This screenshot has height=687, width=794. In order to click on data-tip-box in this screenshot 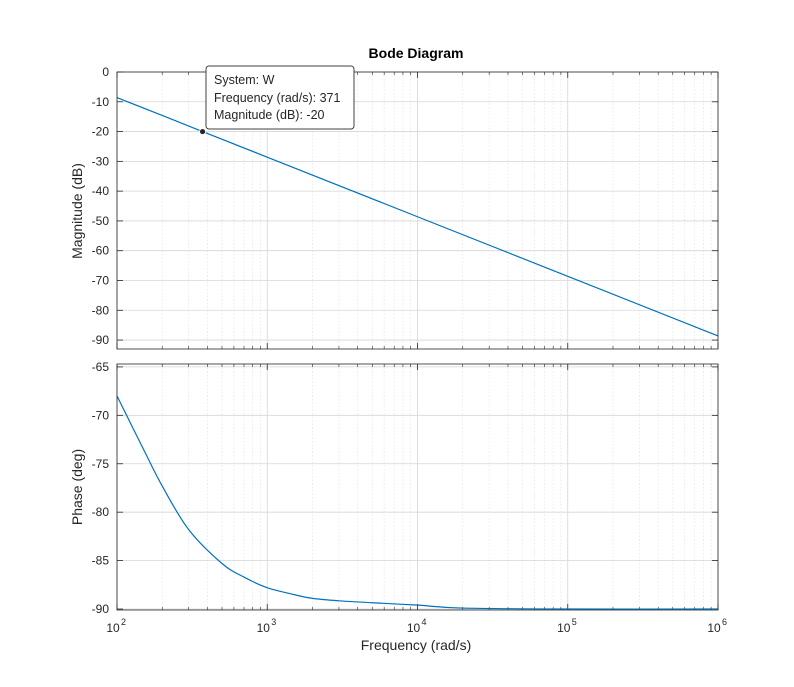, I will do `click(280, 97)`.